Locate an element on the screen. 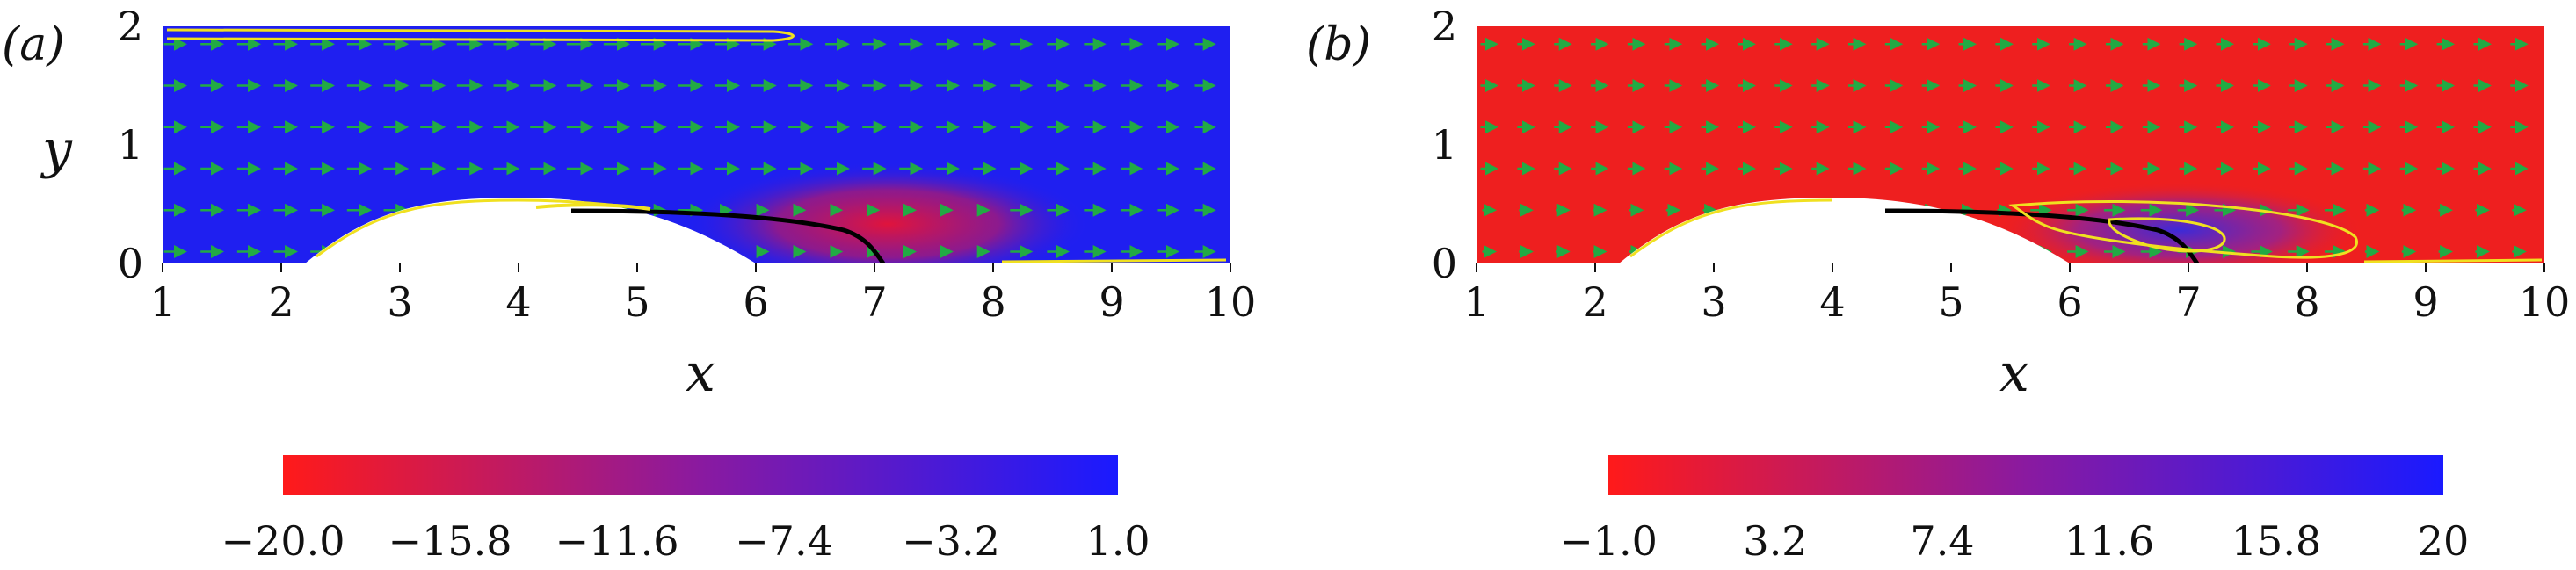  panel-b-xlabel: x is located at coordinates (2014, 373).